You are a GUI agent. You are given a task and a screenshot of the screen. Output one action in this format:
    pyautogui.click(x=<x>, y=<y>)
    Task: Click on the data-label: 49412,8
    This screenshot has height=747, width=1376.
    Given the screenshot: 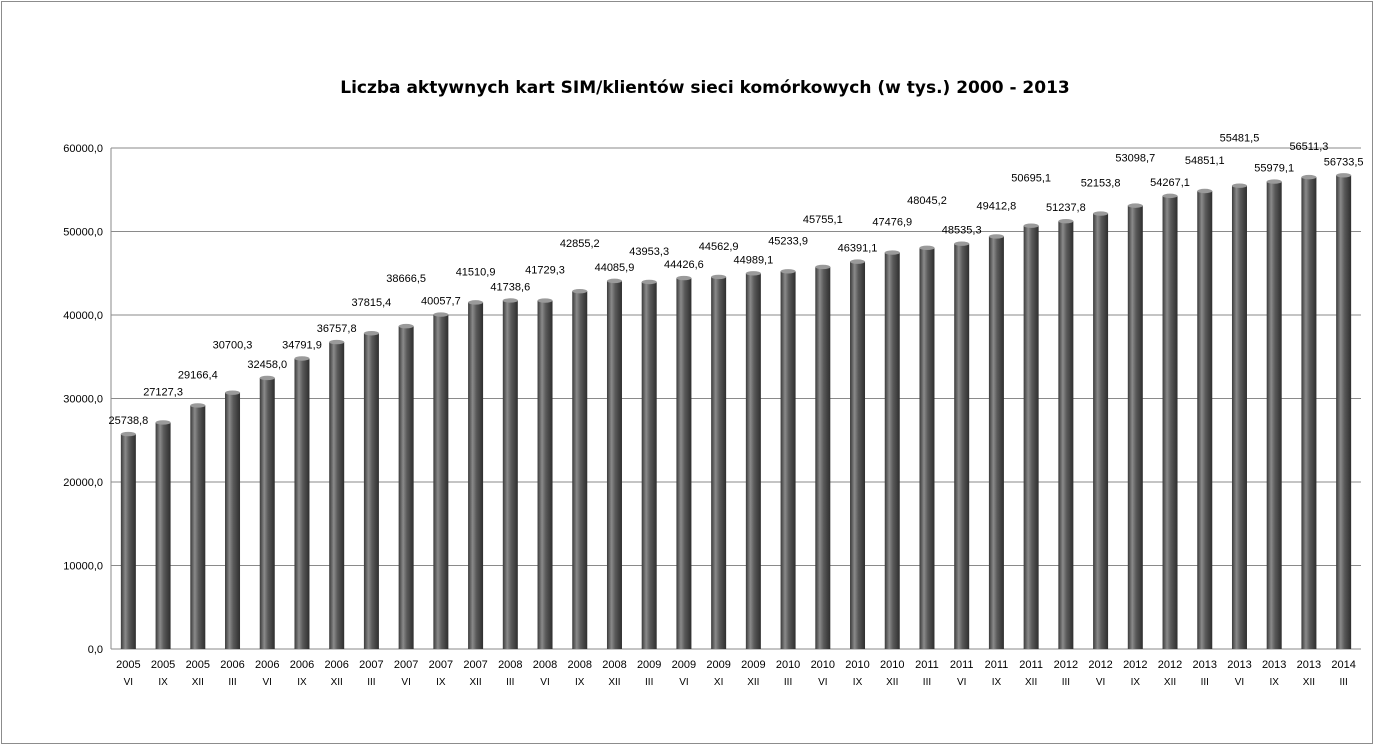 What is the action you would take?
    pyautogui.click(x=997, y=206)
    